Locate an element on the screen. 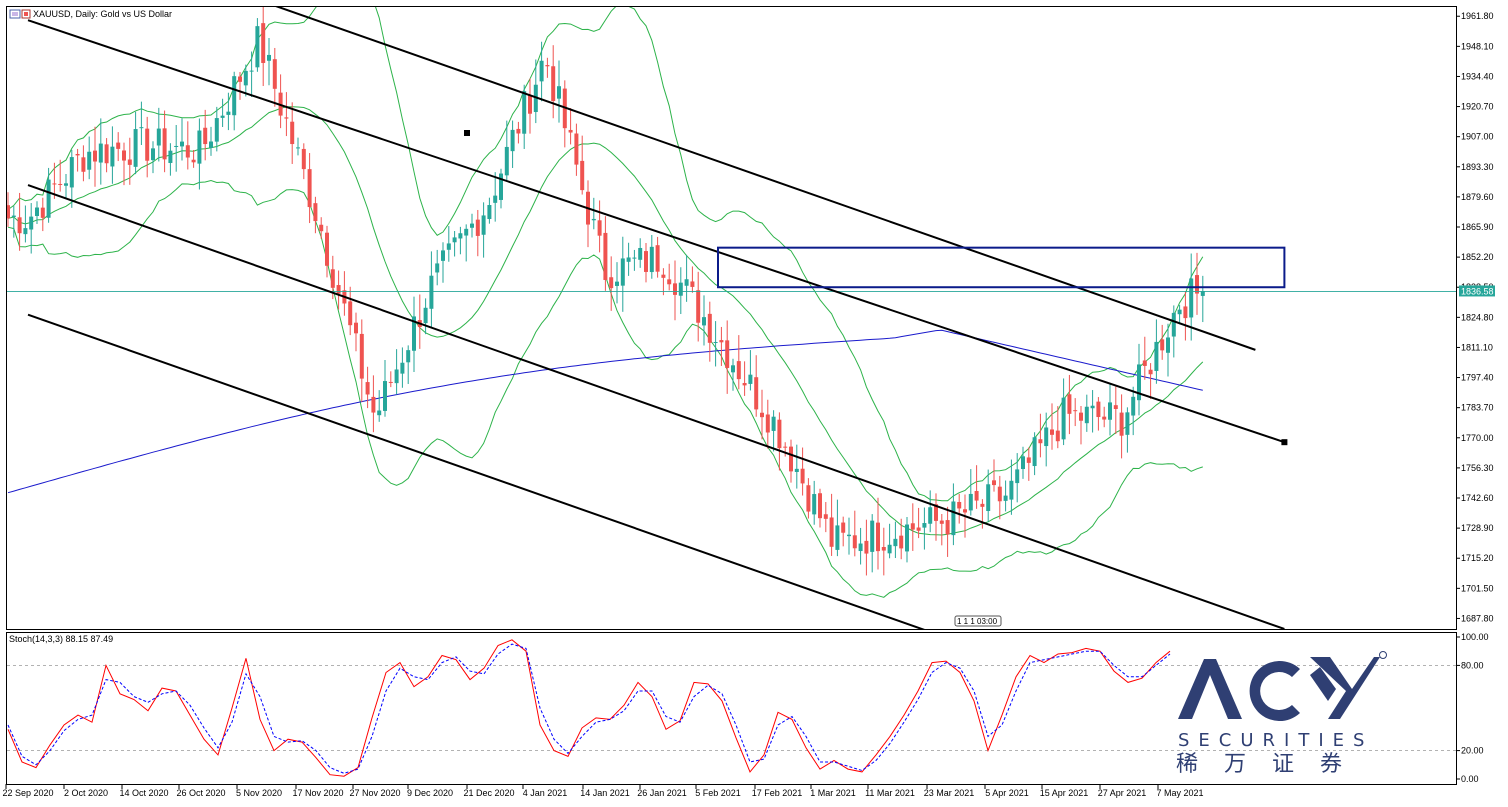 Image resolution: width=1508 pixels, height=807 pixels. symbol-icon-2-inner is located at coordinates (26, 14).